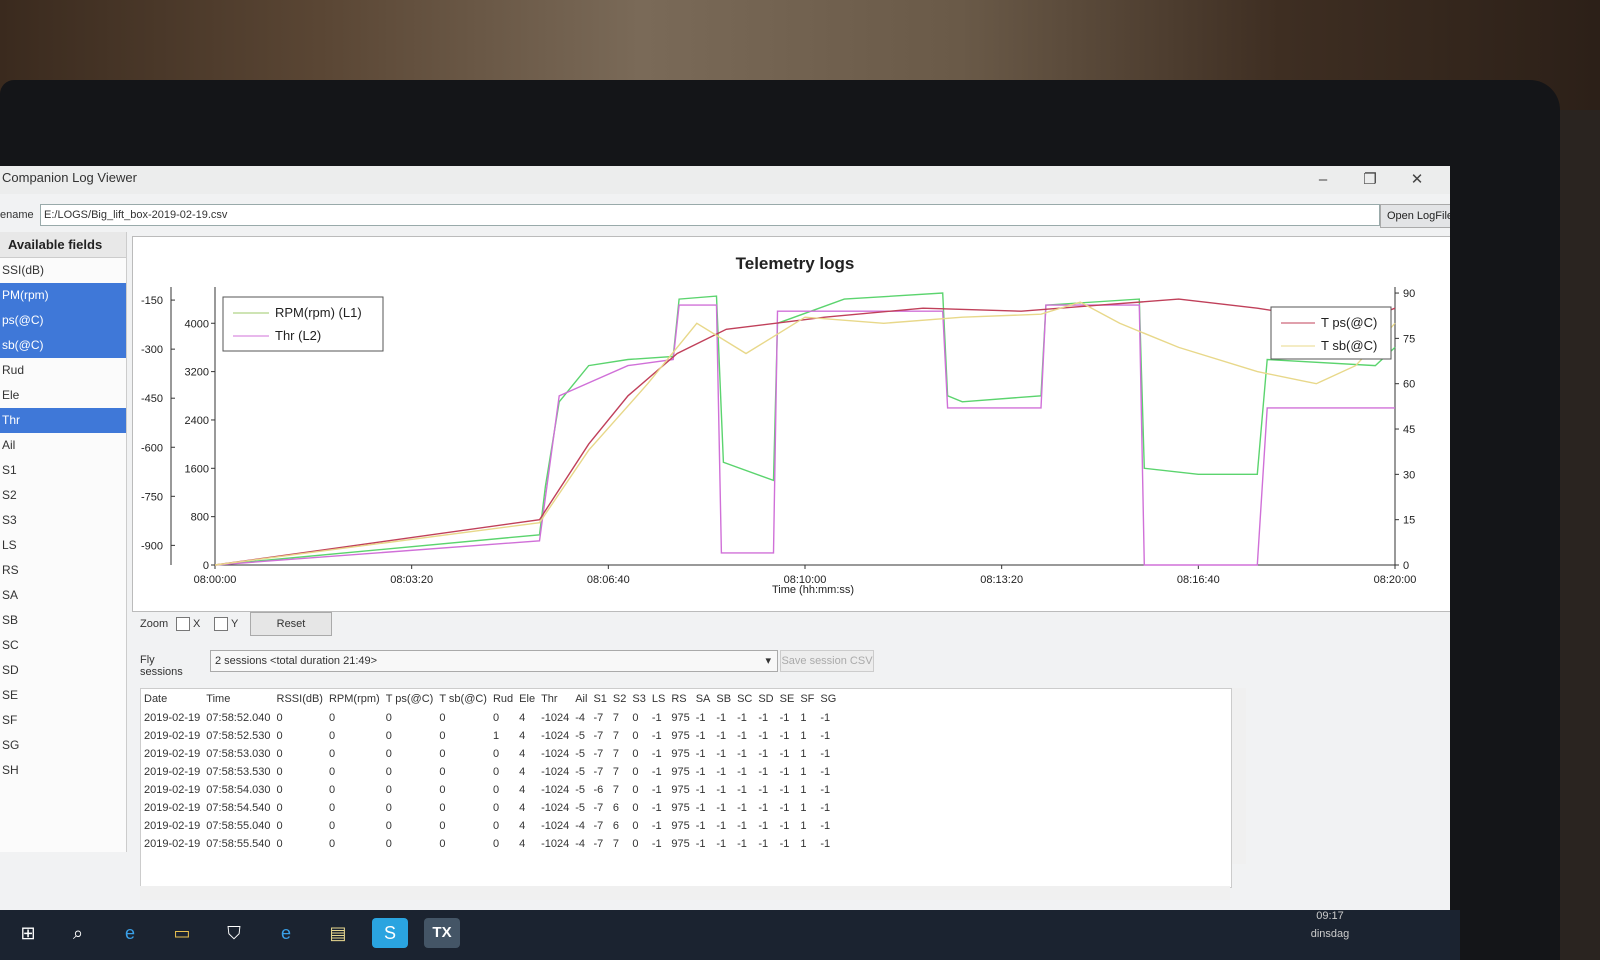 Image resolution: width=1600 pixels, height=960 pixels. Describe the element at coordinates (1417, 179) in the screenshot. I see `close-button: ✕` at that location.